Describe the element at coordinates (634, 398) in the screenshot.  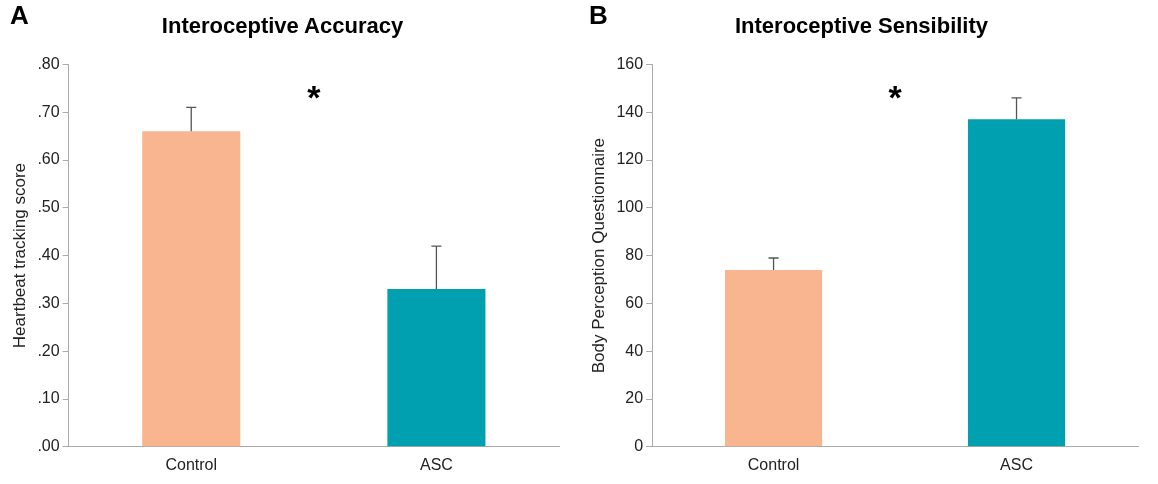
I see `y-tick-label: 20` at that location.